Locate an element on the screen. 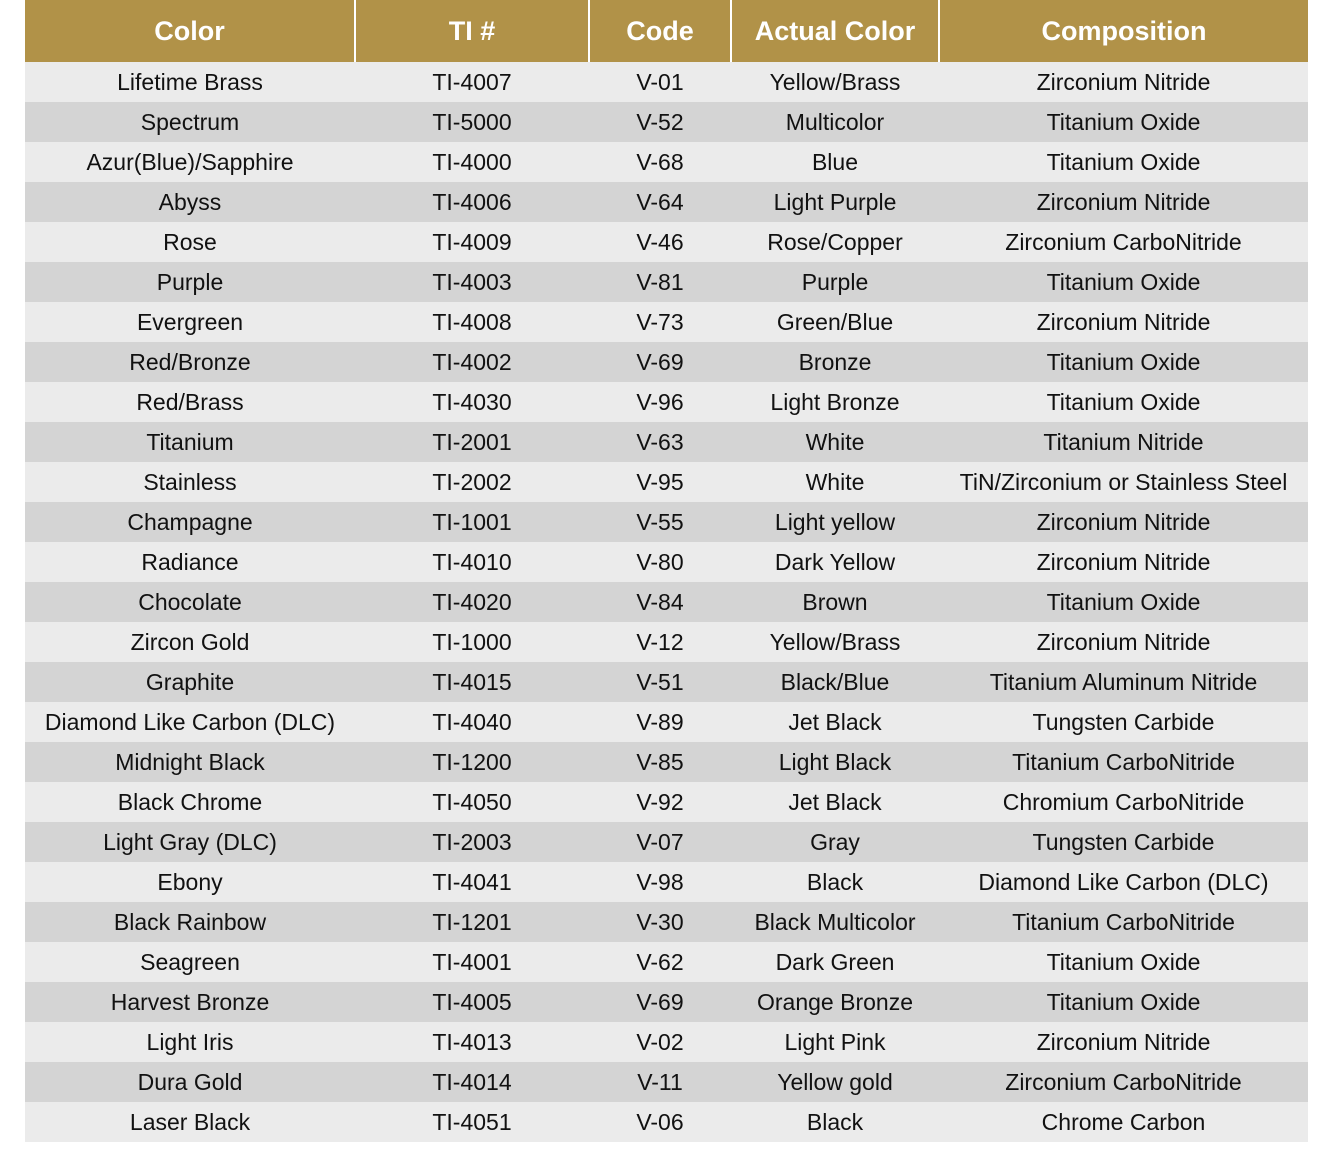 Image resolution: width=1344 pixels, height=1166 pixels. cell-code: V-46 is located at coordinates (660, 242).